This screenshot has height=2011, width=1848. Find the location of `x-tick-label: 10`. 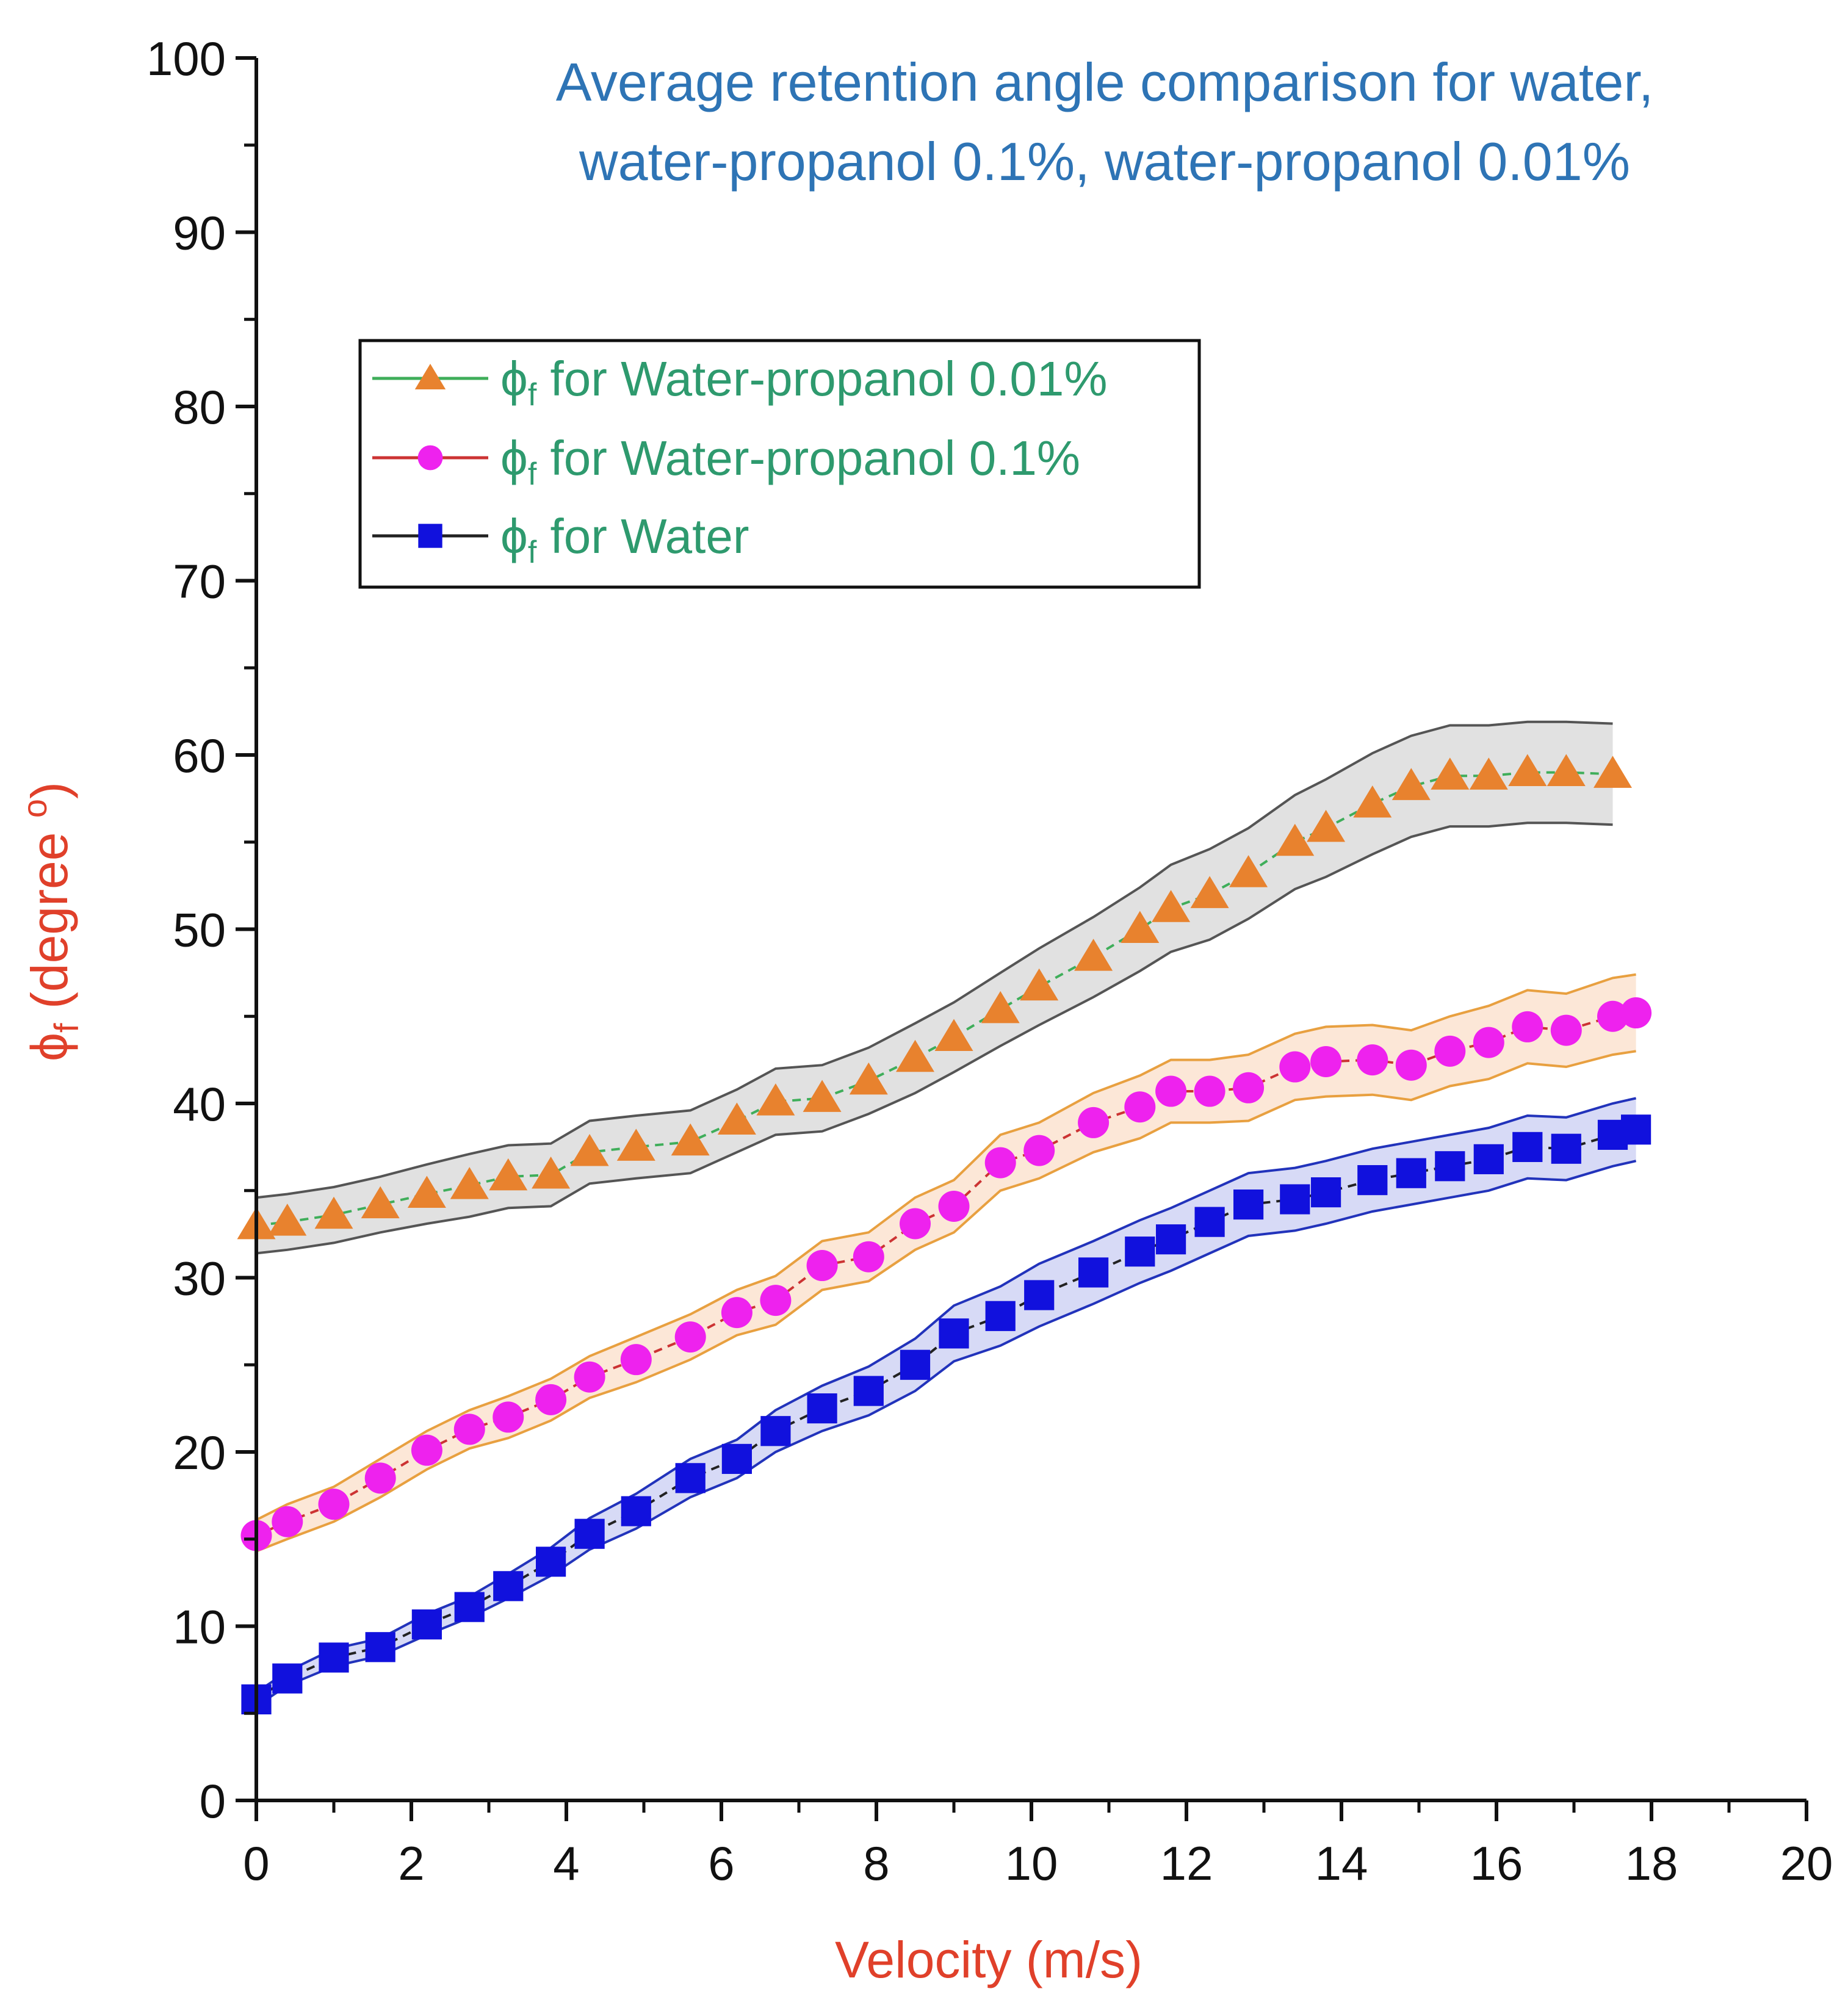

x-tick-label: 10 is located at coordinates (1031, 1863).